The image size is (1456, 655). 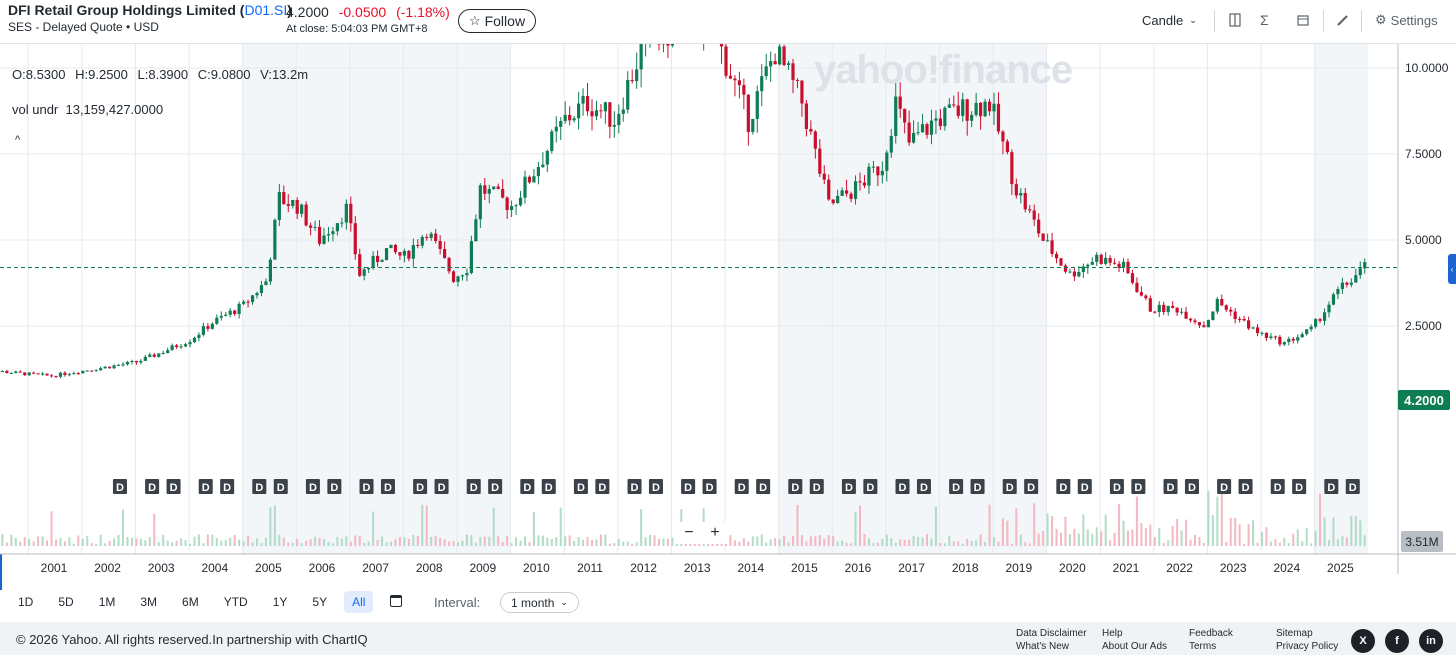 I want to click on footer-link-about-ads: About Our Ads, so click(x=1135, y=646).